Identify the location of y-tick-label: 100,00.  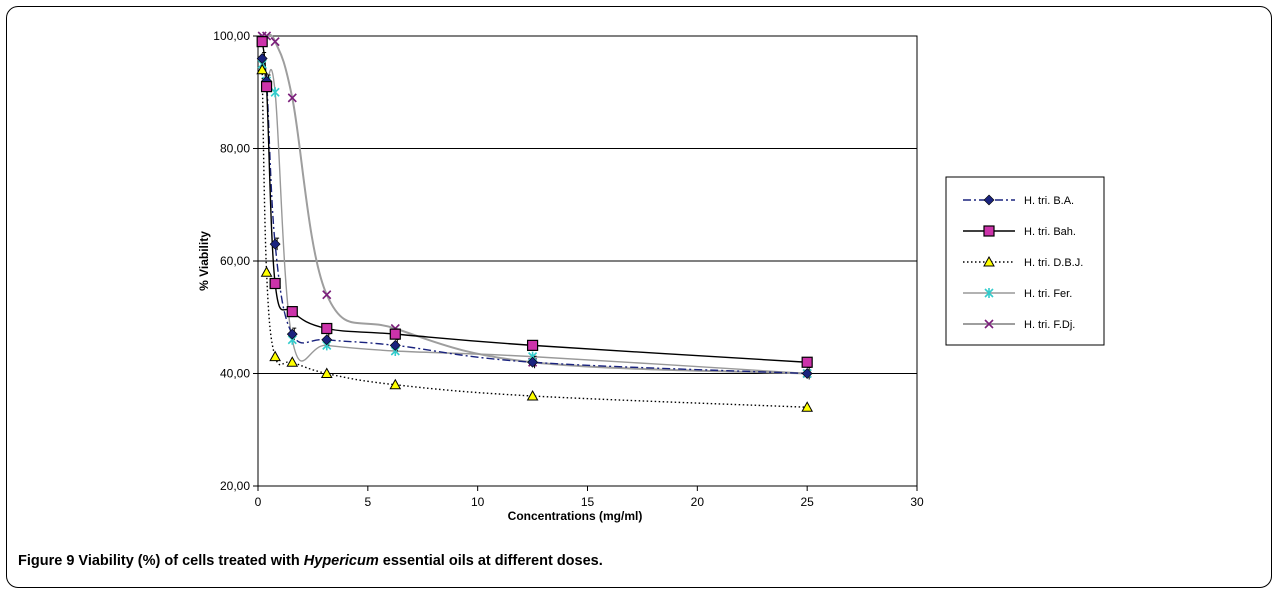
(231, 36).